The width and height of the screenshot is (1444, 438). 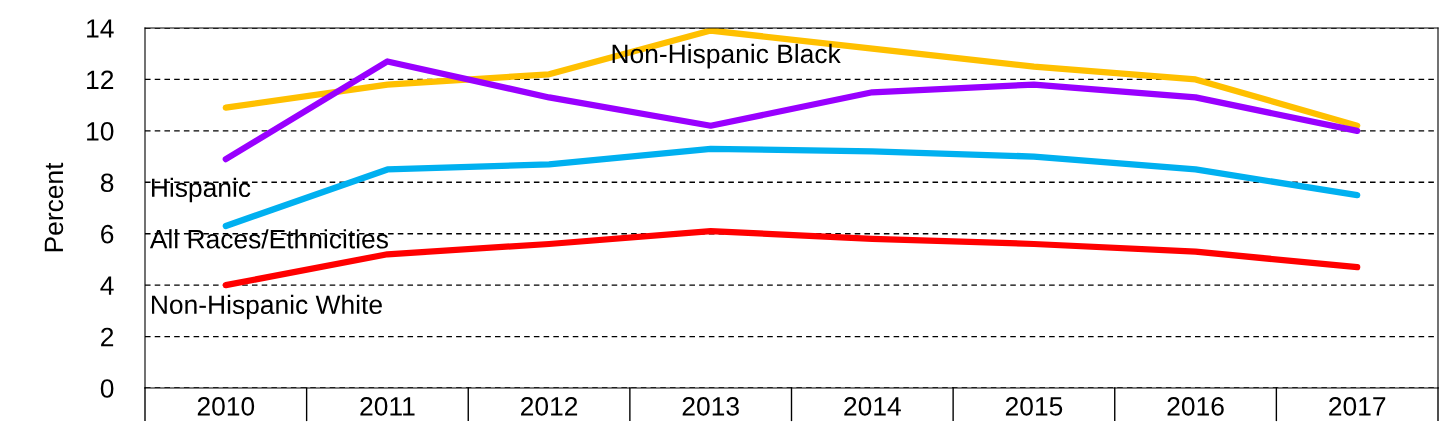 What do you see at coordinates (872, 406) in the screenshot?
I see `x-tick-label: 2014` at bounding box center [872, 406].